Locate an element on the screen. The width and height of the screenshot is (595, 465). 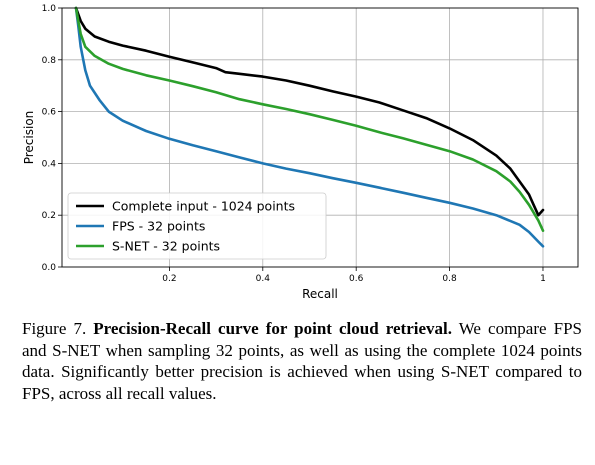
legend-label-2: S-NET - 32 points is located at coordinates (166, 246).